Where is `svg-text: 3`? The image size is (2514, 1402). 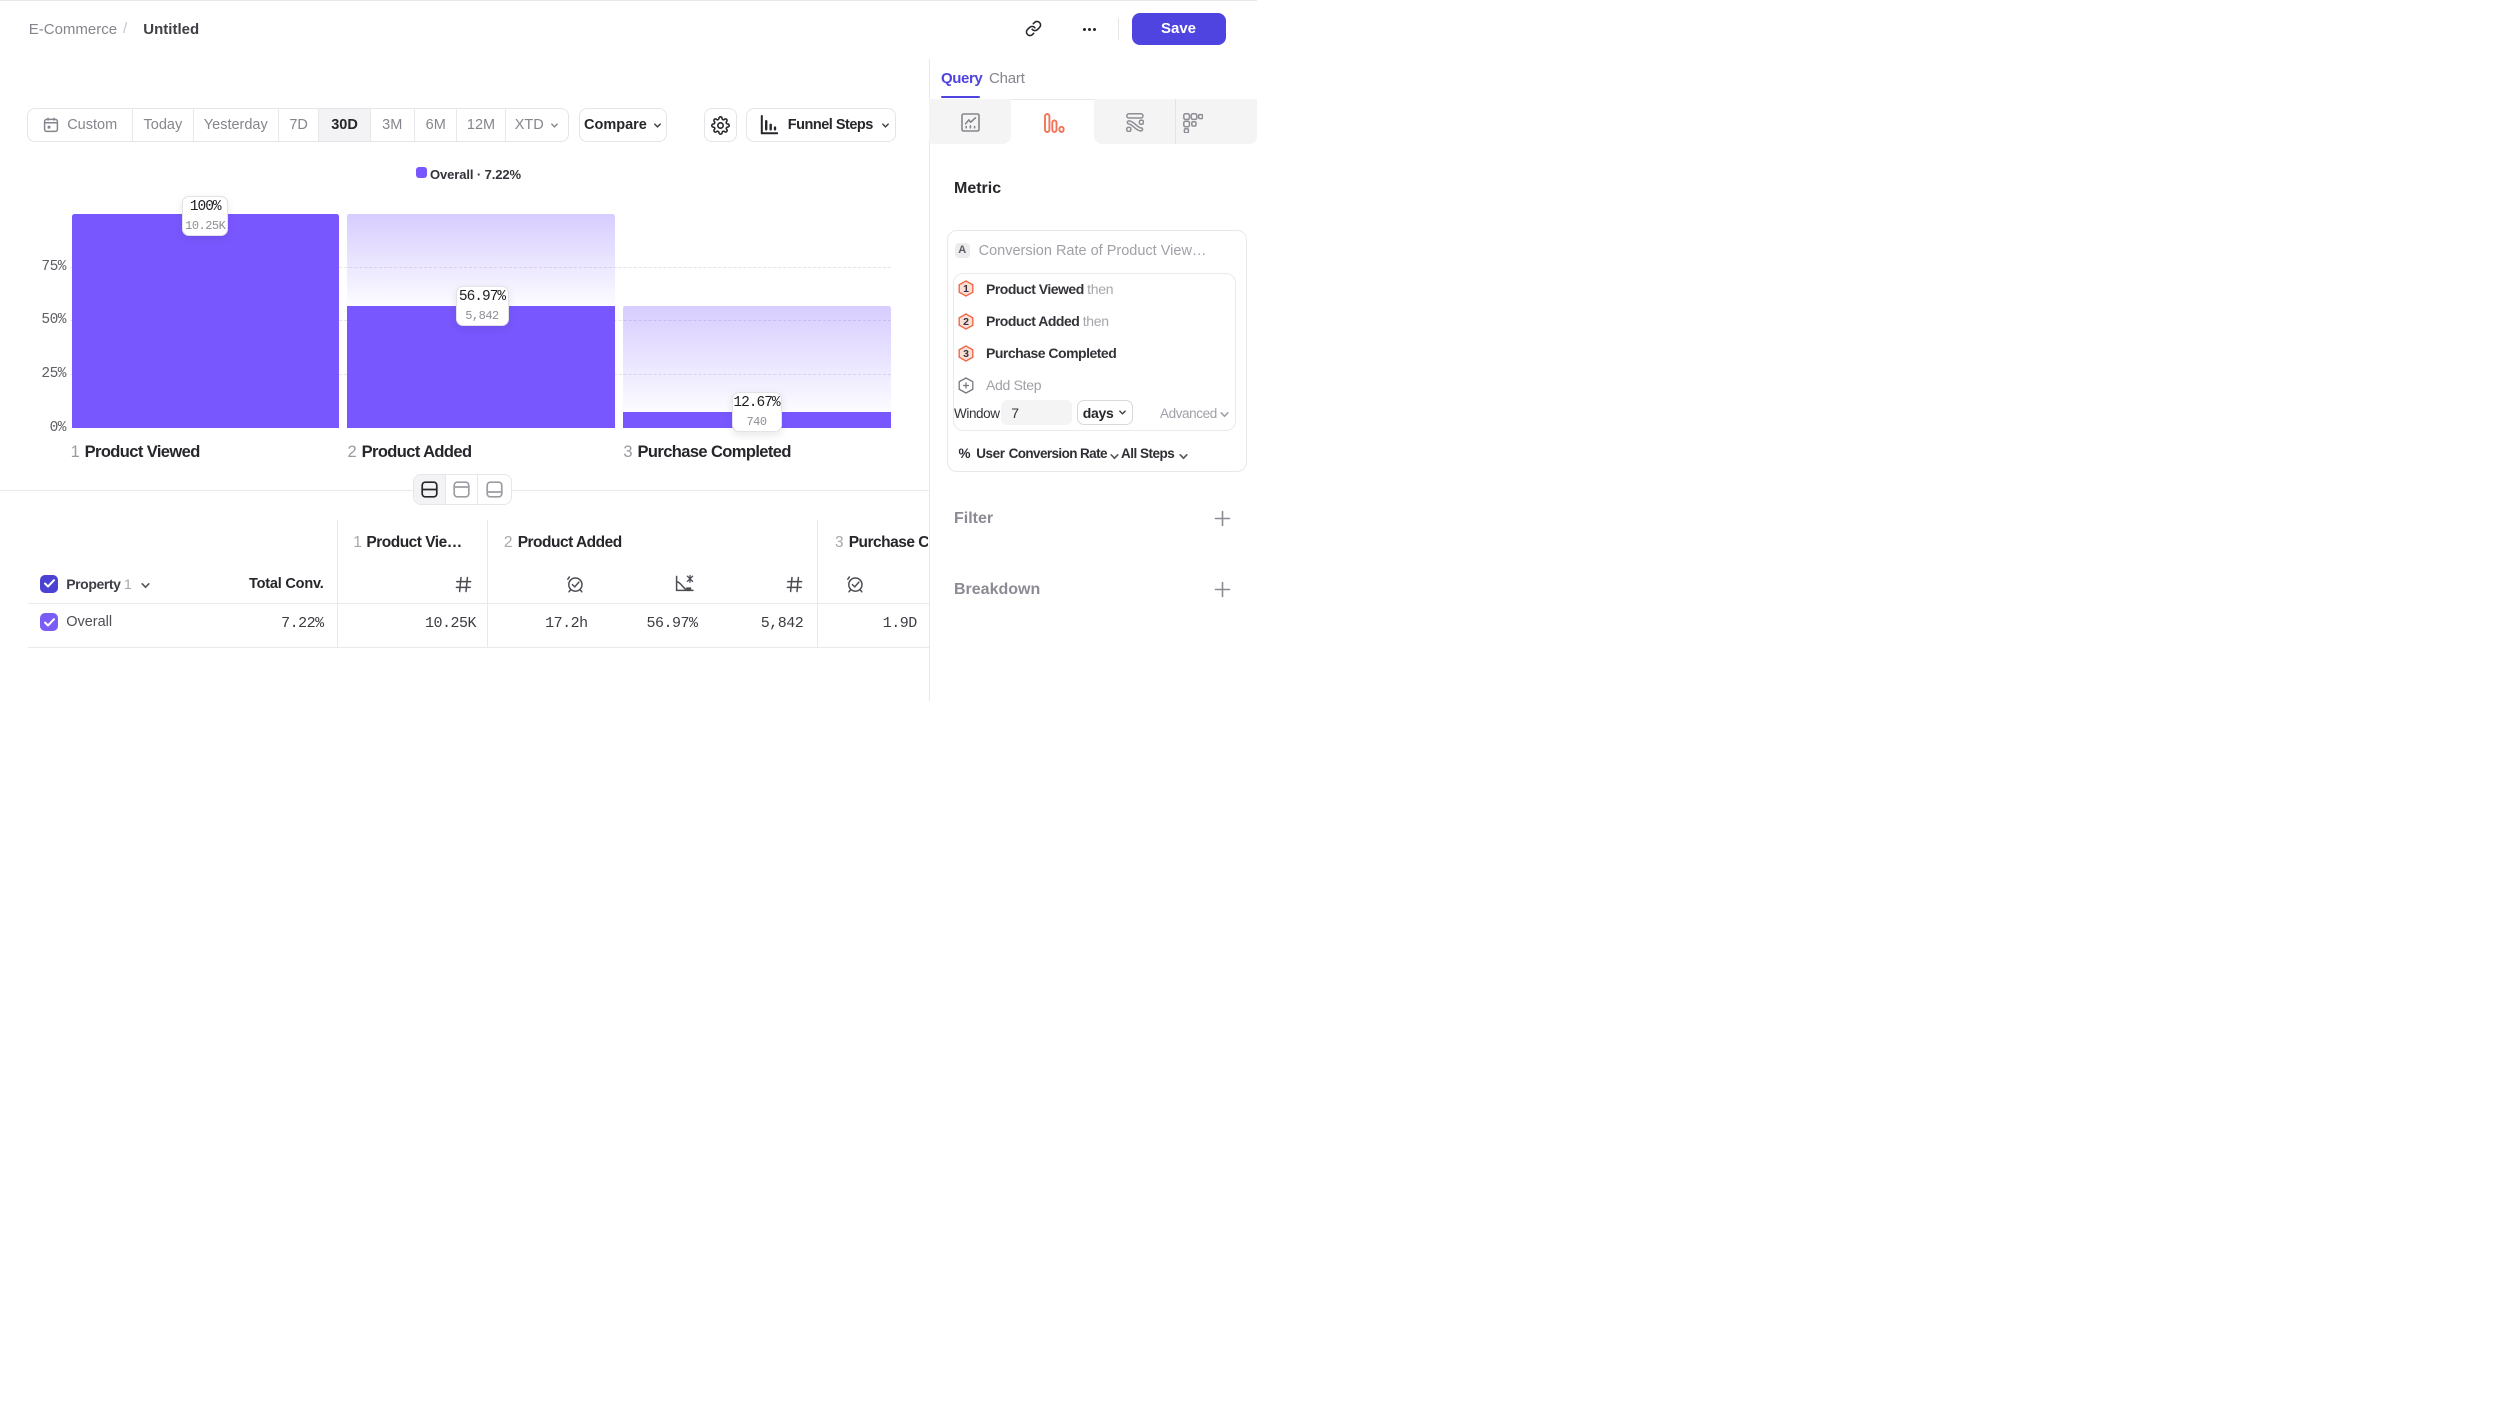 svg-text: 3 is located at coordinates (966, 354).